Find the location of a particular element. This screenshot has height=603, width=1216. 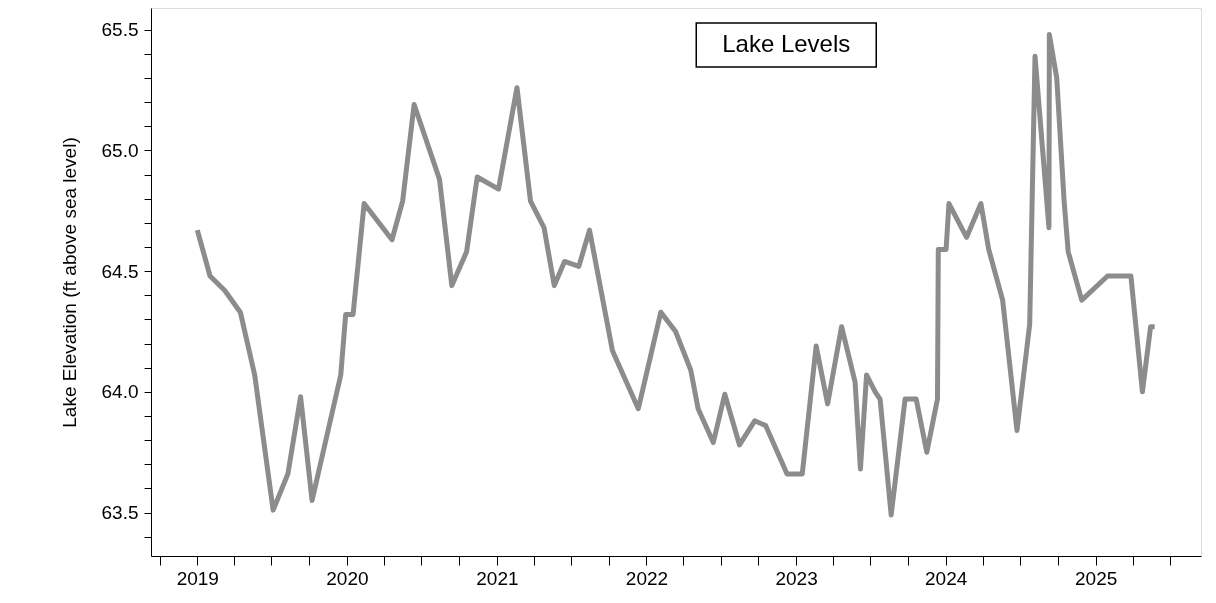

y-axis-title: Lake Elevation (ft above sea level) is located at coordinates (69, 282).